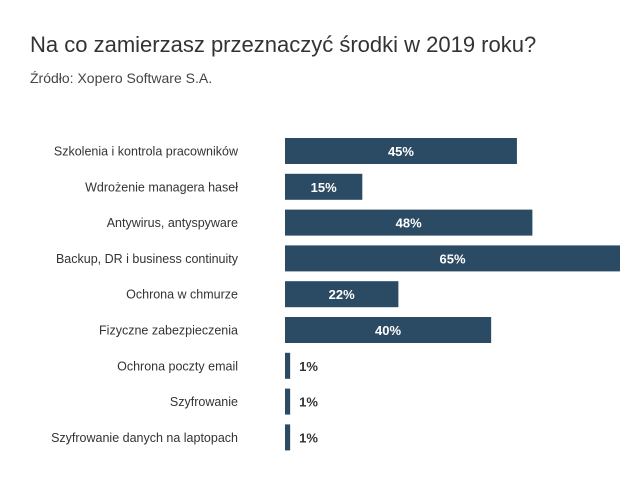 Image resolution: width=640 pixels, height=480 pixels. I want to click on category-label: Ochrona poczty email, so click(177, 366).